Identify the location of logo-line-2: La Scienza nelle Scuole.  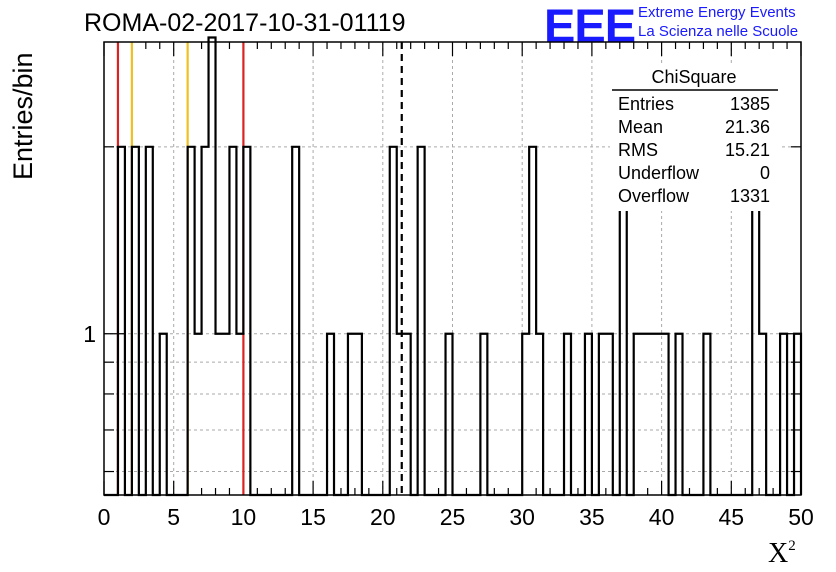
(718, 31).